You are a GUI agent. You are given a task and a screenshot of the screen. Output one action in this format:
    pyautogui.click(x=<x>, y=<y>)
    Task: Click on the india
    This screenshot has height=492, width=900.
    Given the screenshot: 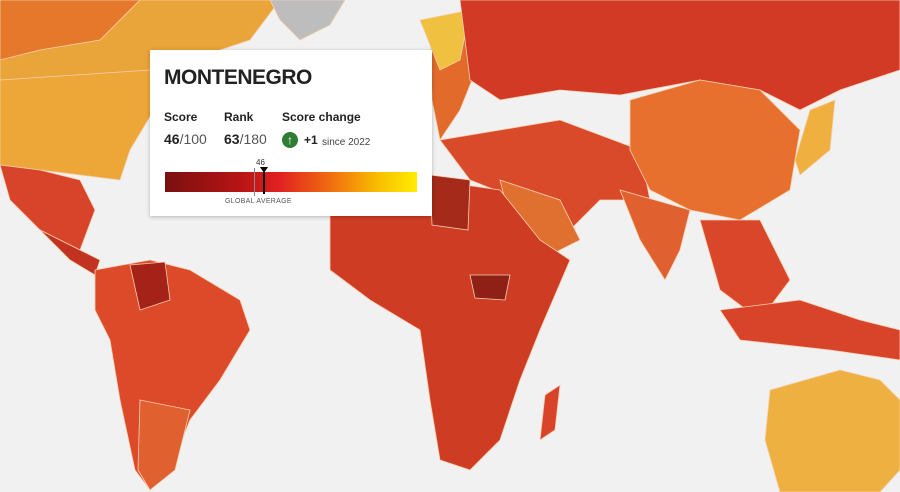 What is the action you would take?
    pyautogui.click(x=655, y=235)
    